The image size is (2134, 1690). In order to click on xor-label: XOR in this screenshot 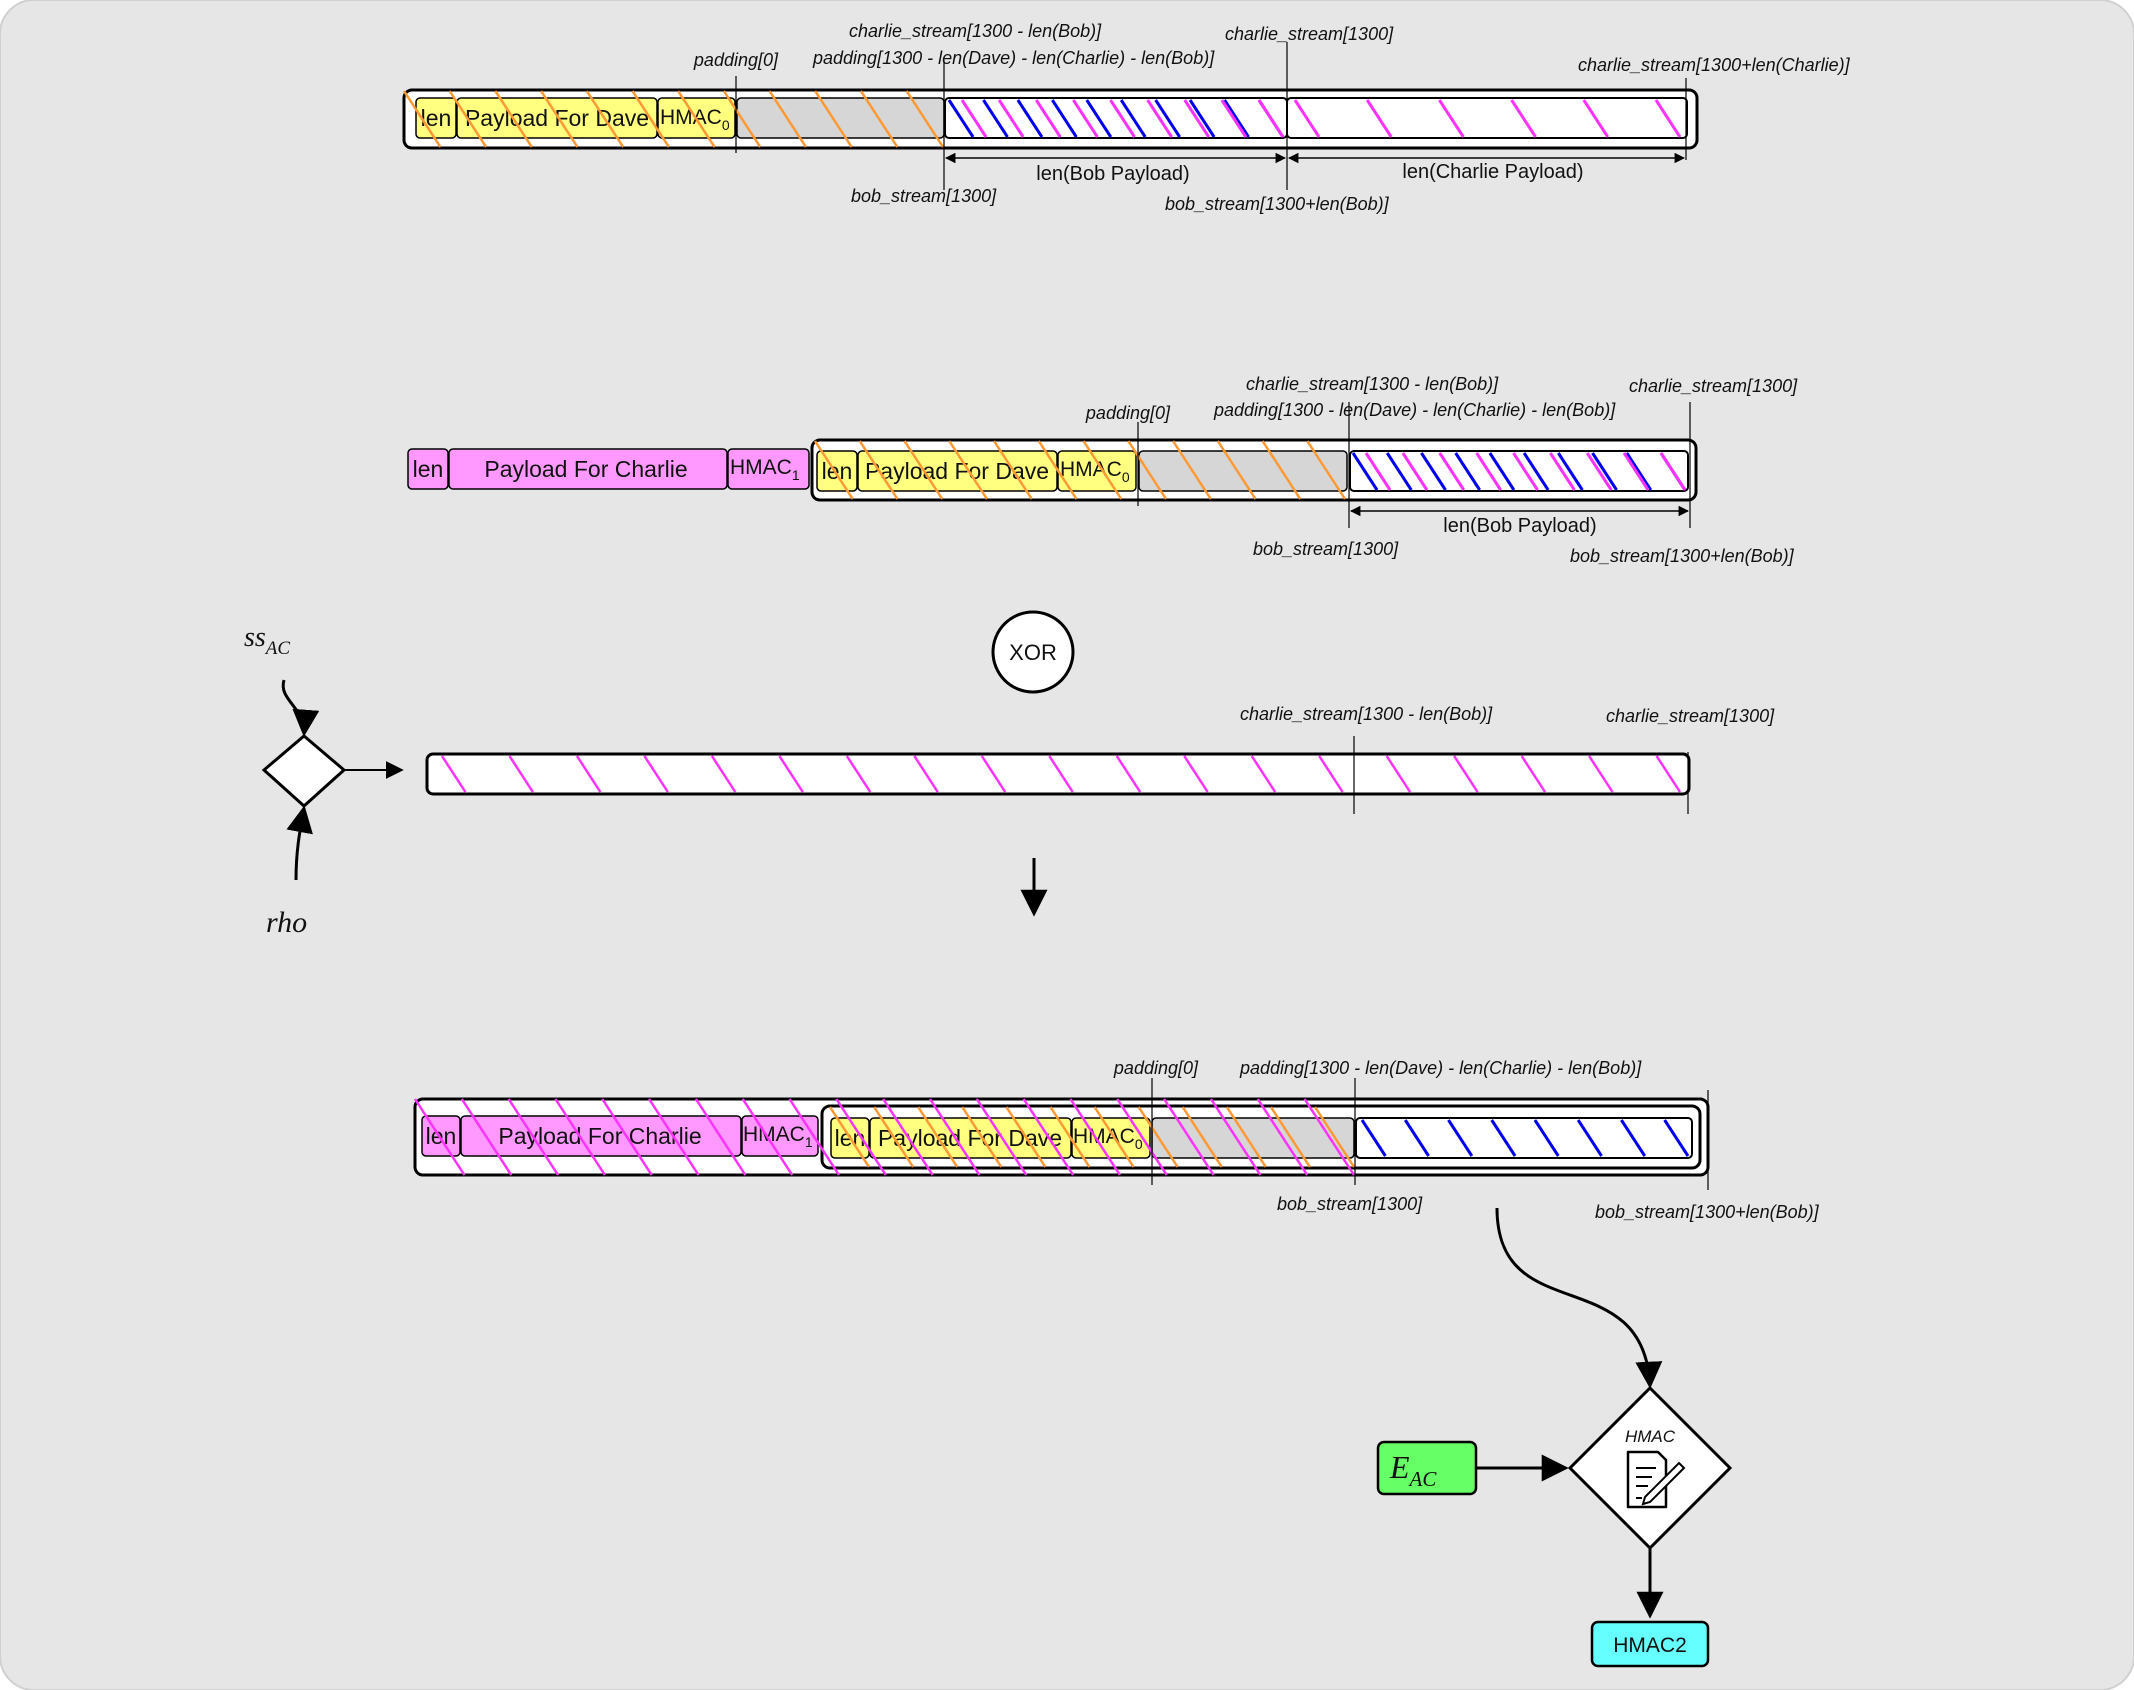, I will do `click(1033, 652)`.